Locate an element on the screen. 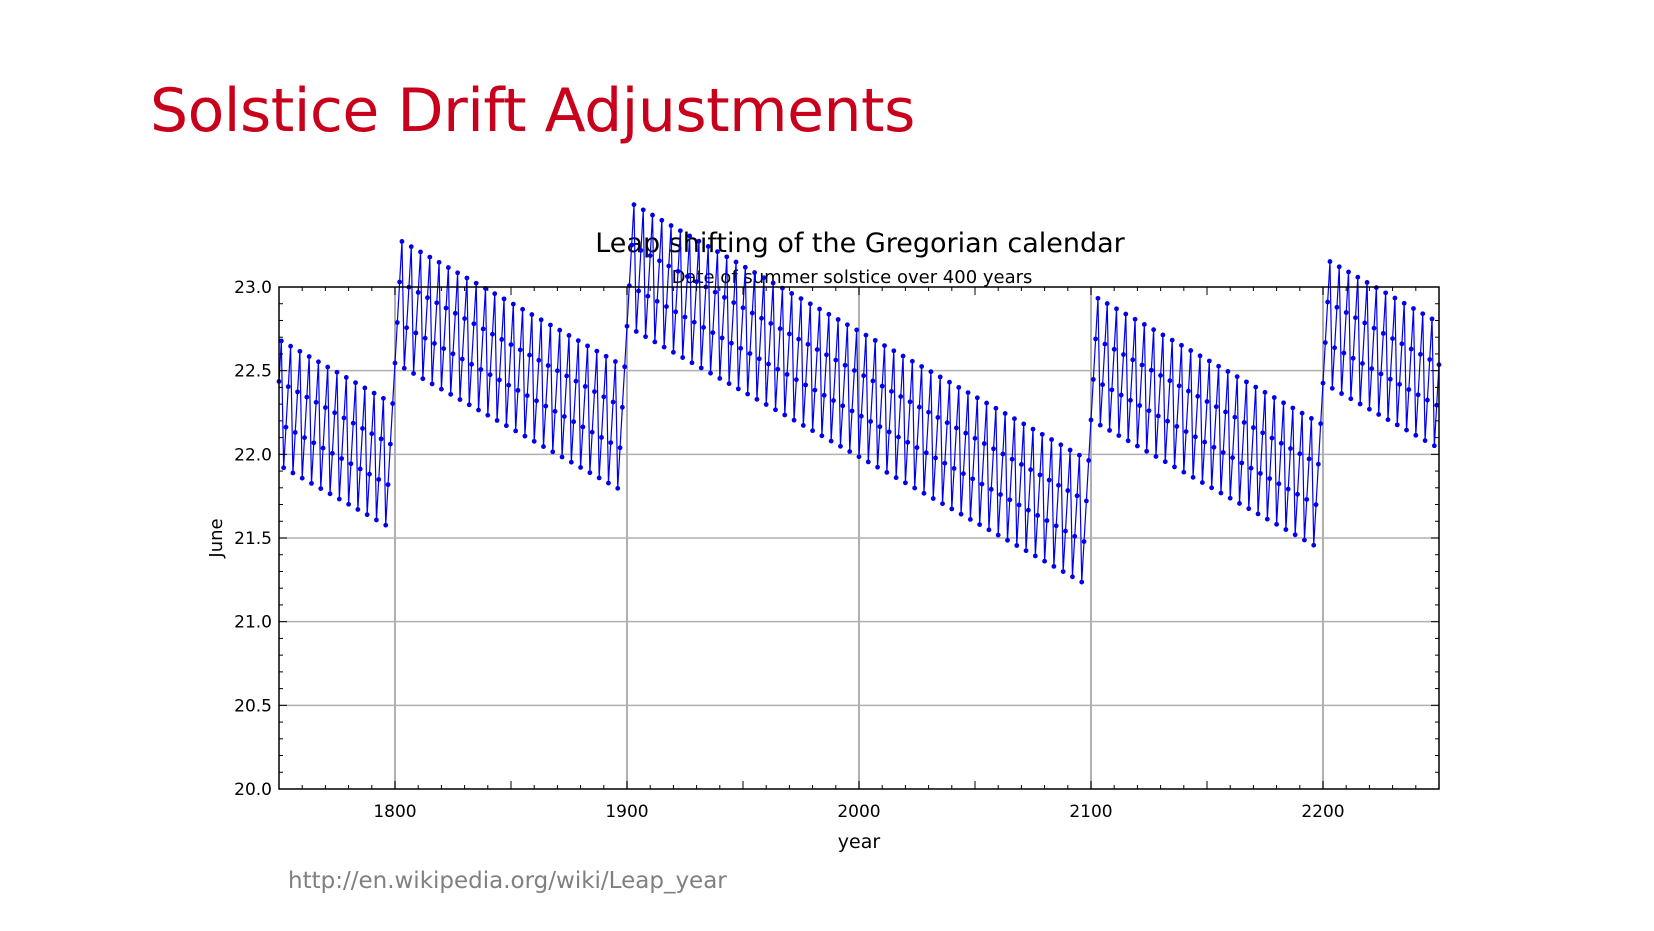 This screenshot has height=931, width=1654. chart-title: Leap shifting of the Gregorian calendar is located at coordinates (860, 243).